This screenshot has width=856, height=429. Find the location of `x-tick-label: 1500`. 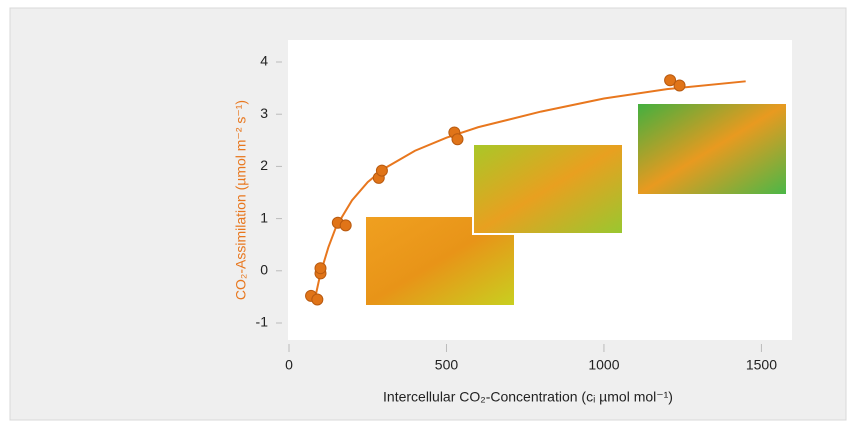

x-tick-label: 1500 is located at coordinates (761, 365).